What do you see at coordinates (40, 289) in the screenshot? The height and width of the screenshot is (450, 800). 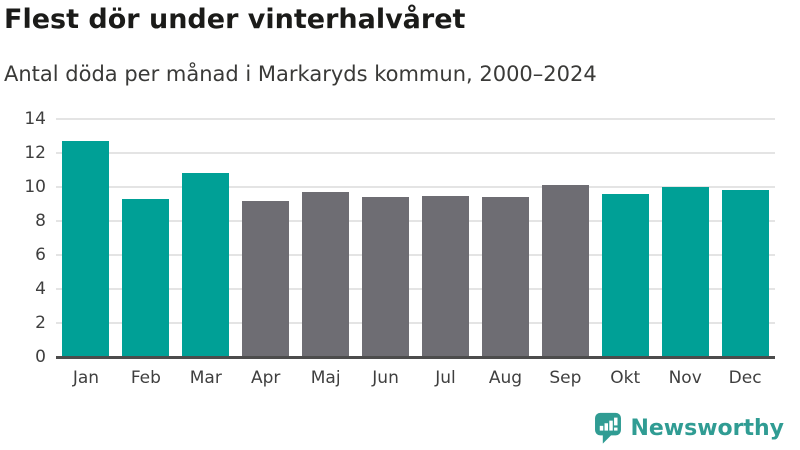 I see `y-tick-label: 4` at bounding box center [40, 289].